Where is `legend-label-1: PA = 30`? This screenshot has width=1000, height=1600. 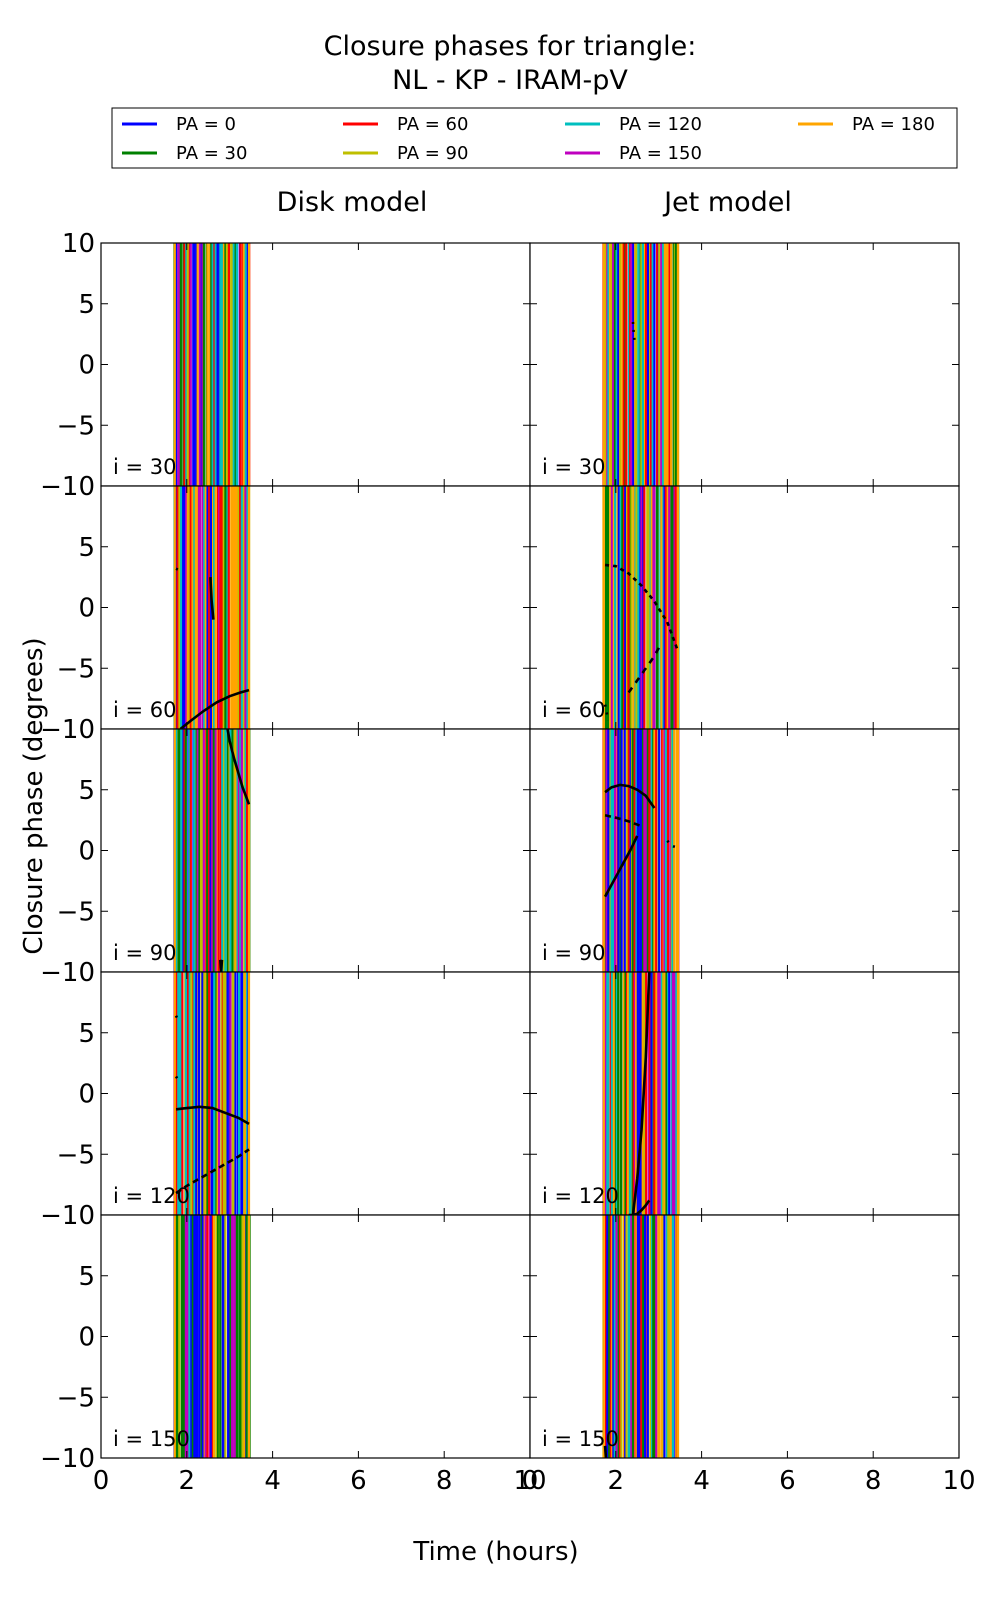
legend-label-1: PA = 30 is located at coordinates (211, 153).